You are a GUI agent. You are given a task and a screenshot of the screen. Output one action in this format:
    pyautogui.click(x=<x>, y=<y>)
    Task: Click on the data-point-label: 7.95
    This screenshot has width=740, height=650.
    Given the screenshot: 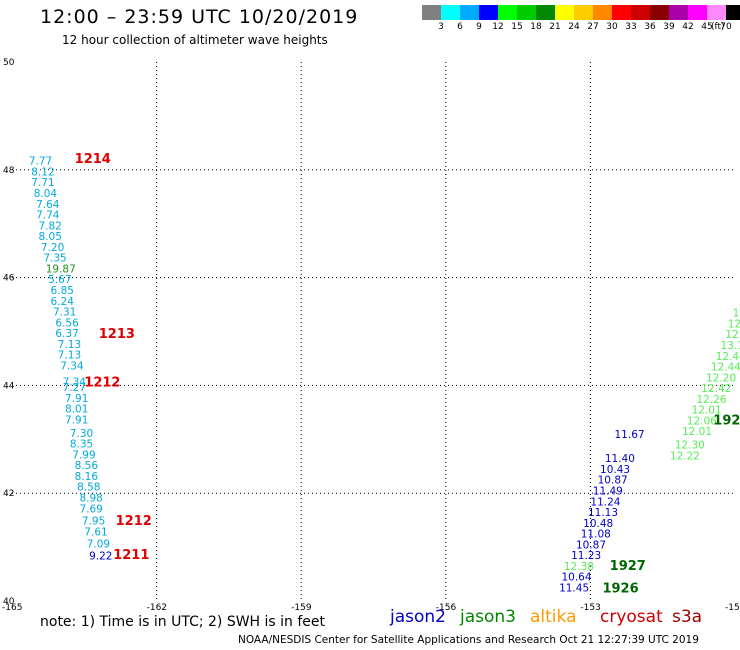 What is the action you would take?
    pyautogui.click(x=93, y=522)
    